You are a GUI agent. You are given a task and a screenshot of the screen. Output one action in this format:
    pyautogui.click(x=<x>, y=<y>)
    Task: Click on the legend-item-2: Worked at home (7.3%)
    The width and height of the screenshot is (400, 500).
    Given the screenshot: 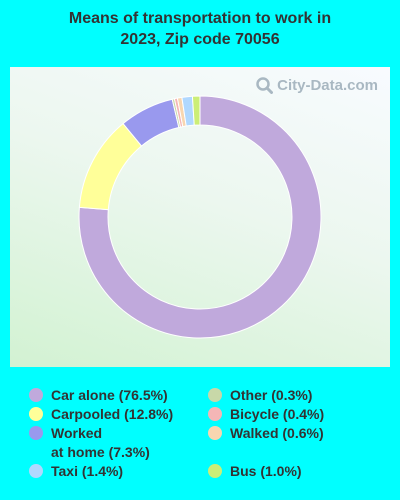 What is the action you would take?
    pyautogui.click(x=89, y=443)
    